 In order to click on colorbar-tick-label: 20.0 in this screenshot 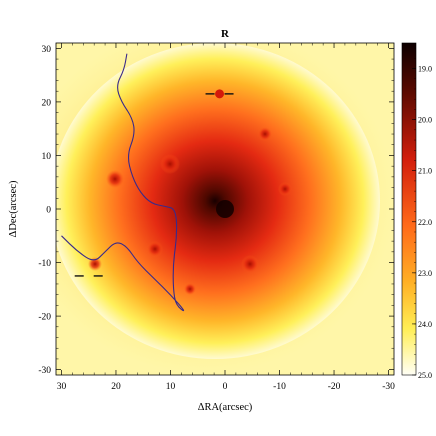, I will do `click(425, 120)`.